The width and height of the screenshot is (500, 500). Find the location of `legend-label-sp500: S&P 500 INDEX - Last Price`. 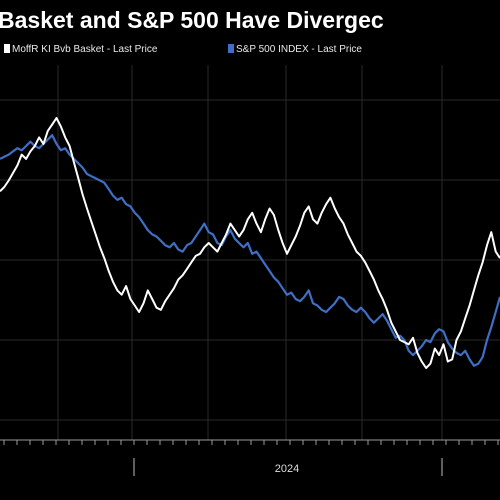

legend-label-sp500: S&P 500 INDEX - Last Price is located at coordinates (299, 49).